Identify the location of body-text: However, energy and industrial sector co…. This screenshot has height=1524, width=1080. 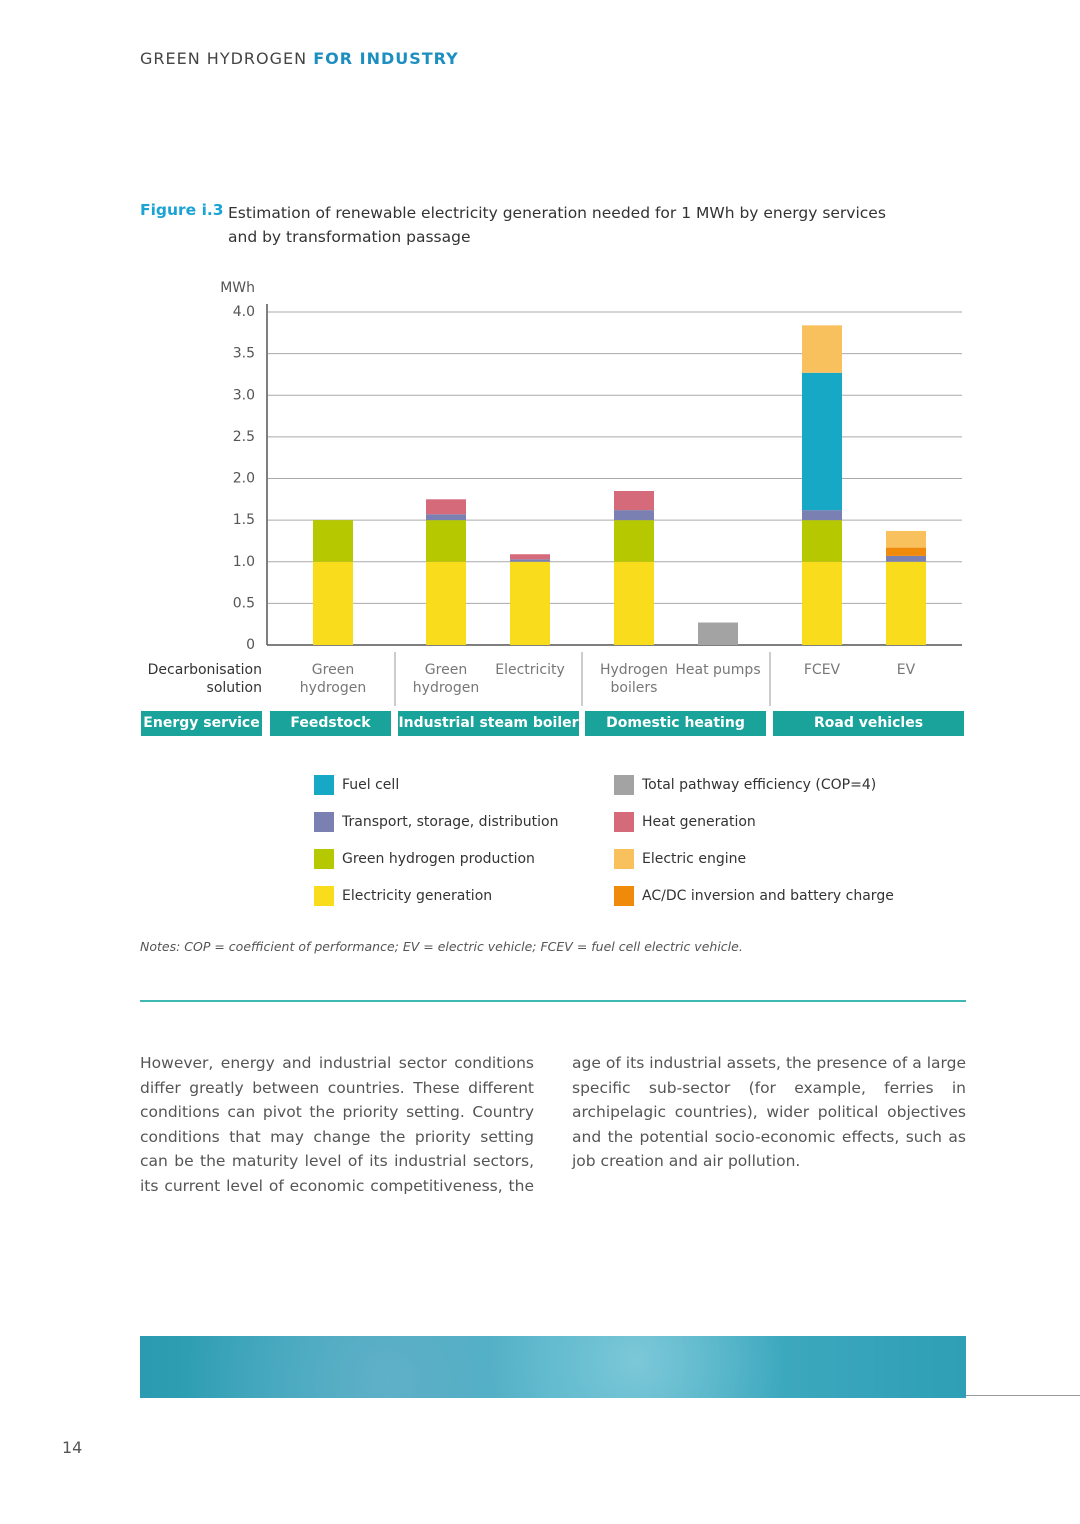
(553, 1124).